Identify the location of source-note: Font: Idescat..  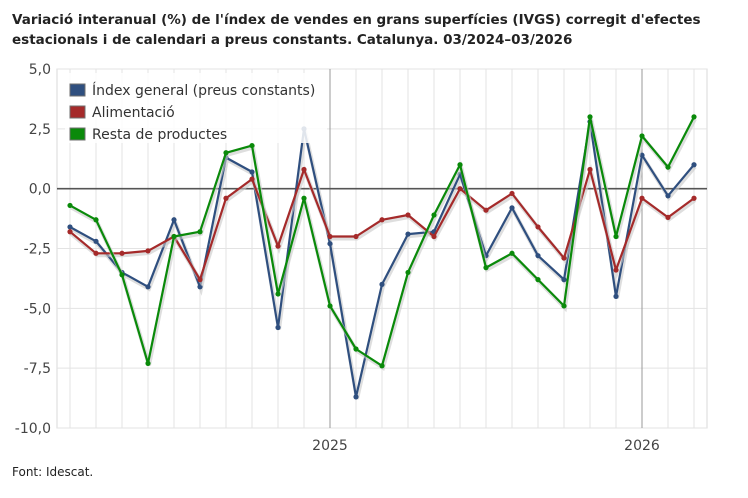
(53, 472).